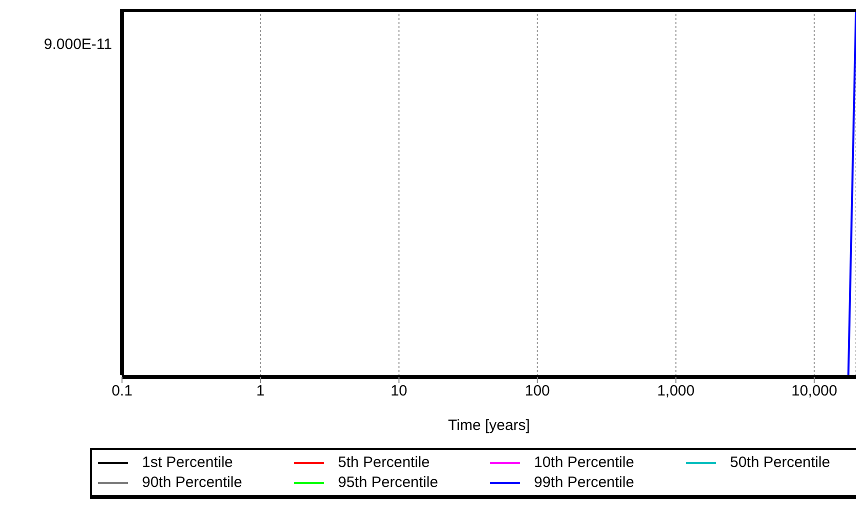 The width and height of the screenshot is (856, 532). Describe the element at coordinates (388, 482) in the screenshot. I see `legend-label: 95th Percentile` at that location.